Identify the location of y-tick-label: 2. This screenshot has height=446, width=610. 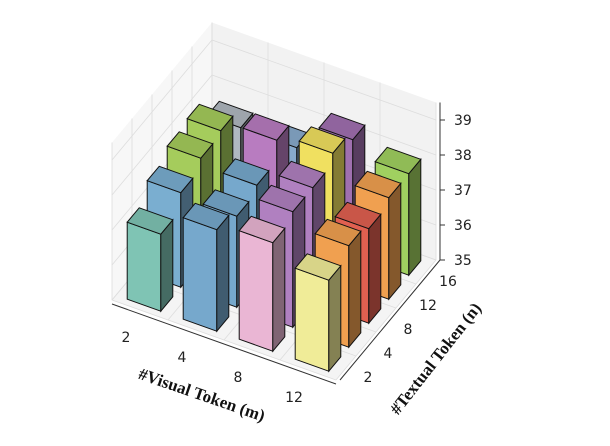
(368, 378).